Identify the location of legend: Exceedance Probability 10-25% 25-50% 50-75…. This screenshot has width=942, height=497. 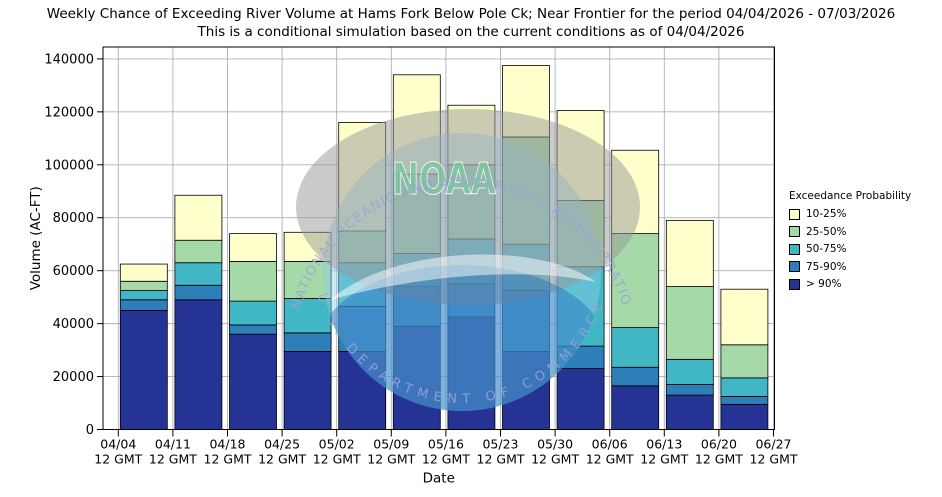
(850, 243).